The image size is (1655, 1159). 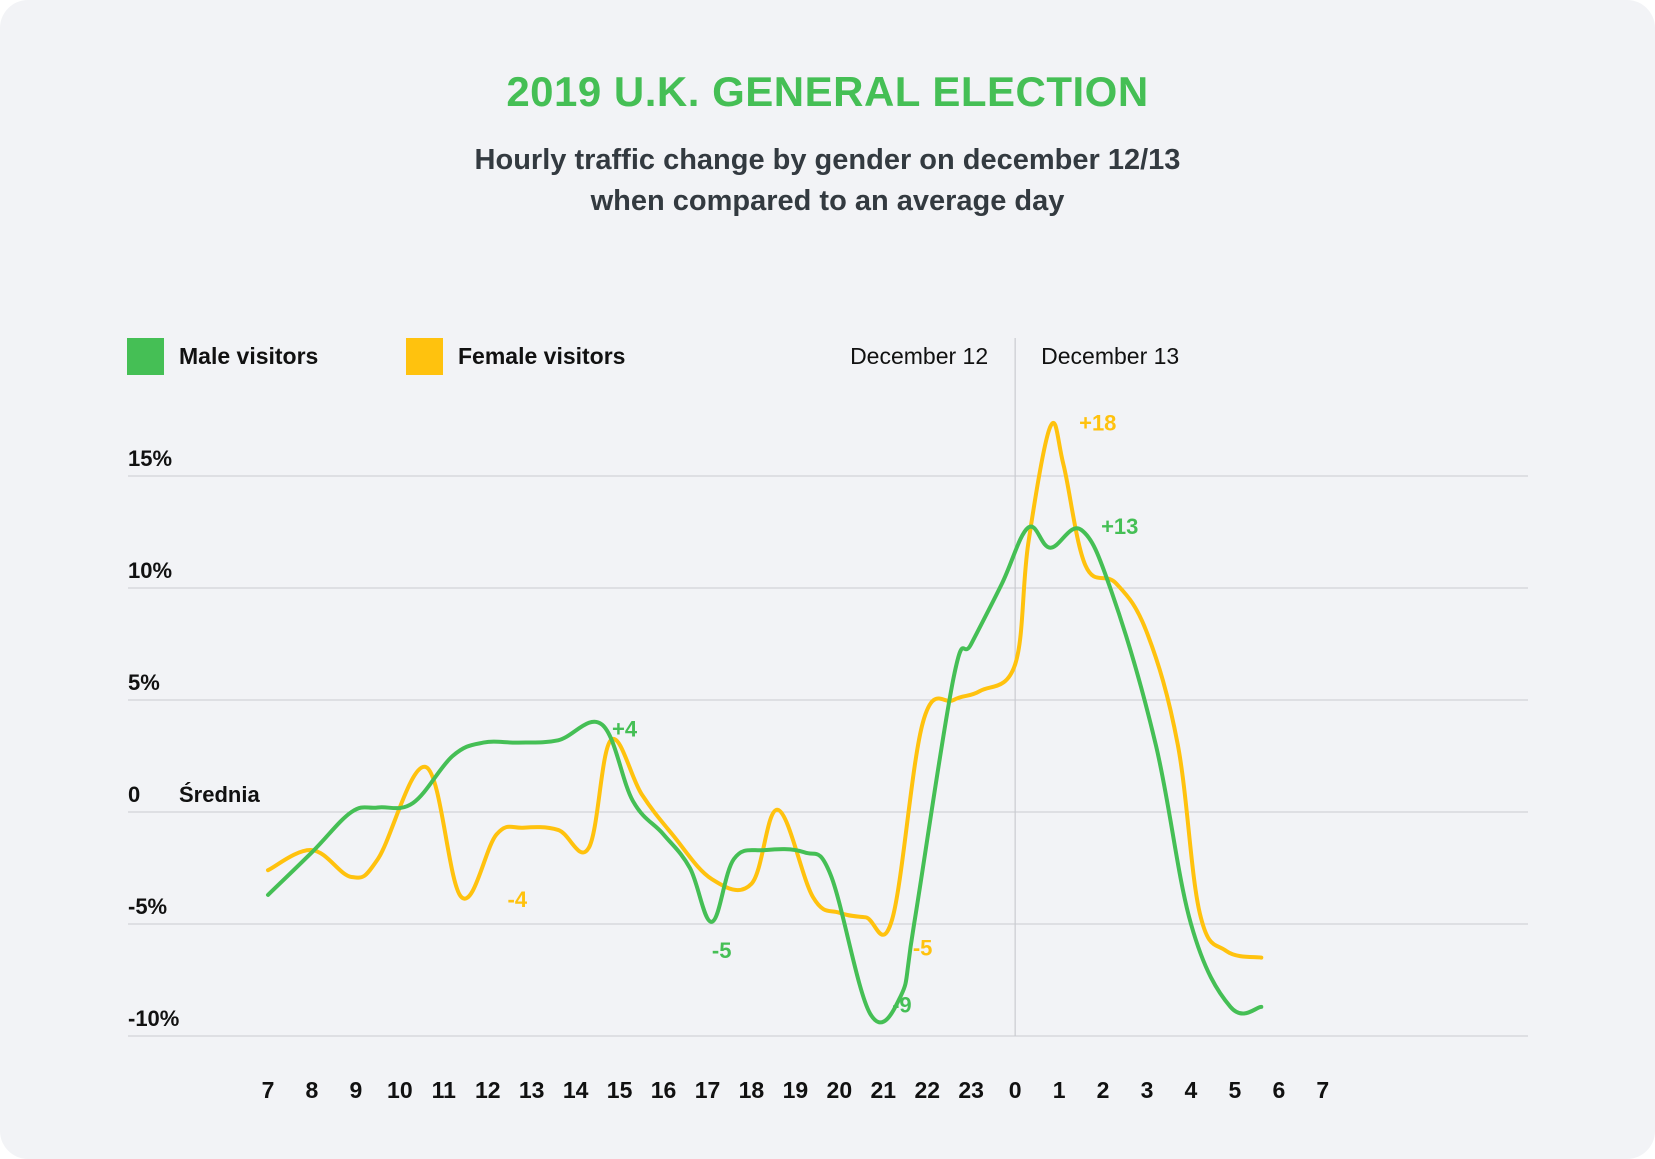 I want to click on x-tick-label: 12, so click(x=488, y=1090).